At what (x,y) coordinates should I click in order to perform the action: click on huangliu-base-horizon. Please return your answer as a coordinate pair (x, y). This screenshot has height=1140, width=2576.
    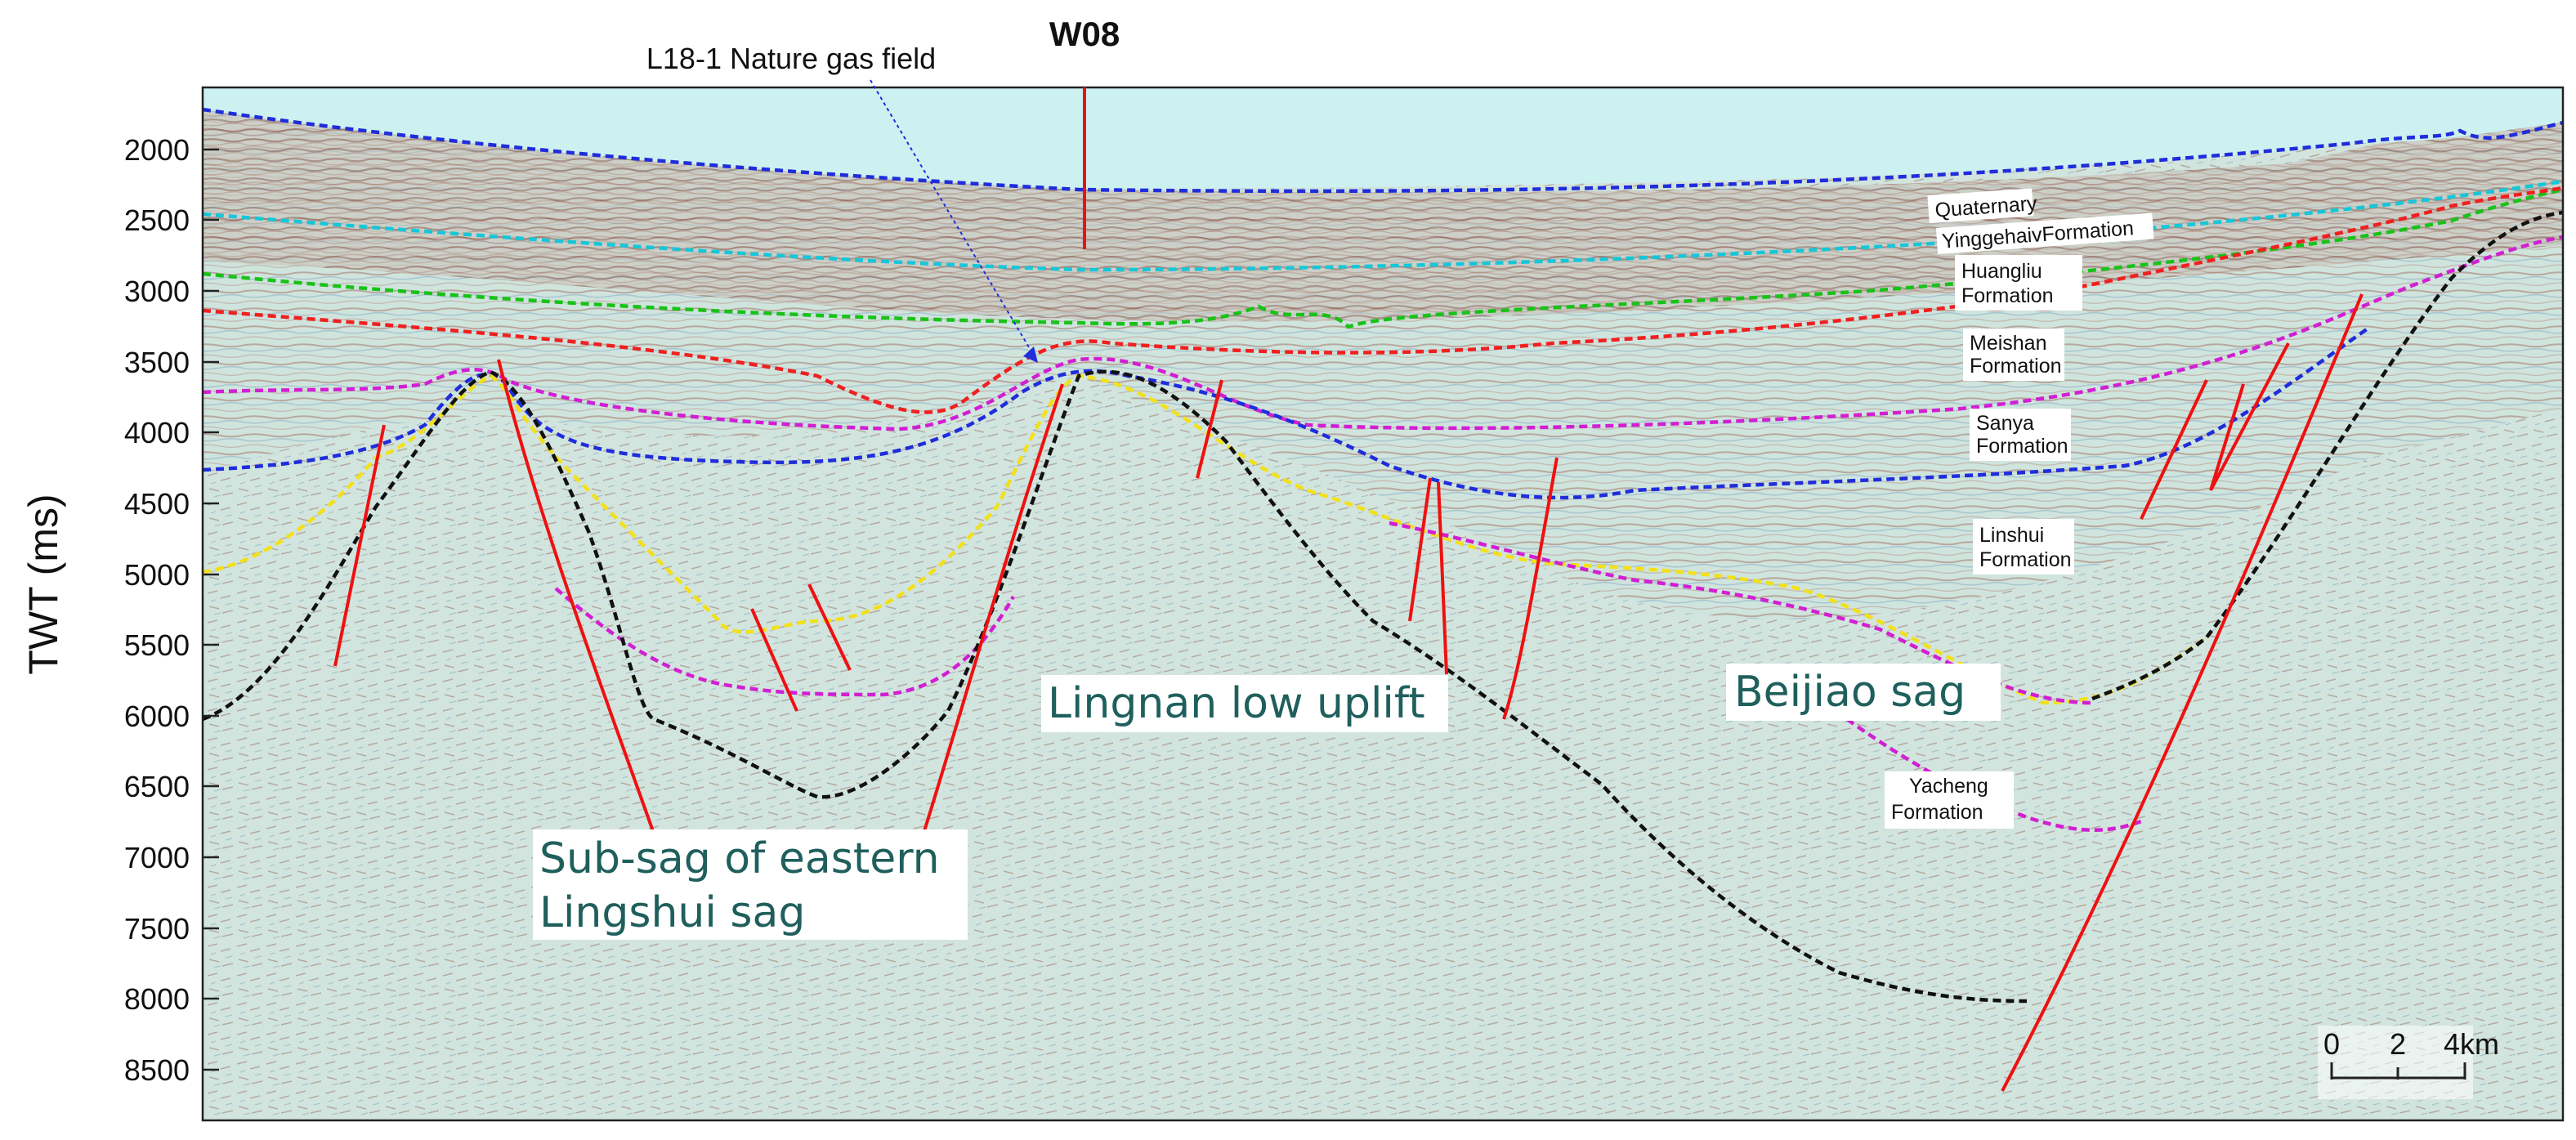
    Looking at the image, I should click on (1383, 258).